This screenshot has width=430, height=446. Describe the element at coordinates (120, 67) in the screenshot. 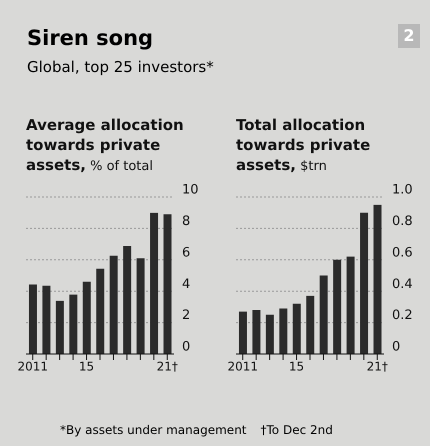

I see `chart-subtitle: Global, top 25 investors*` at that location.